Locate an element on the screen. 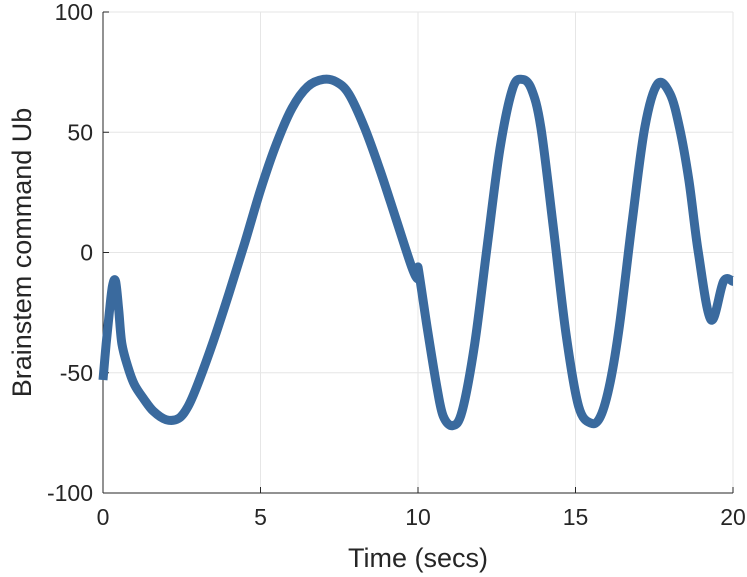 This screenshot has width=747, height=577. x-tick-label: 20 is located at coordinates (733, 517).